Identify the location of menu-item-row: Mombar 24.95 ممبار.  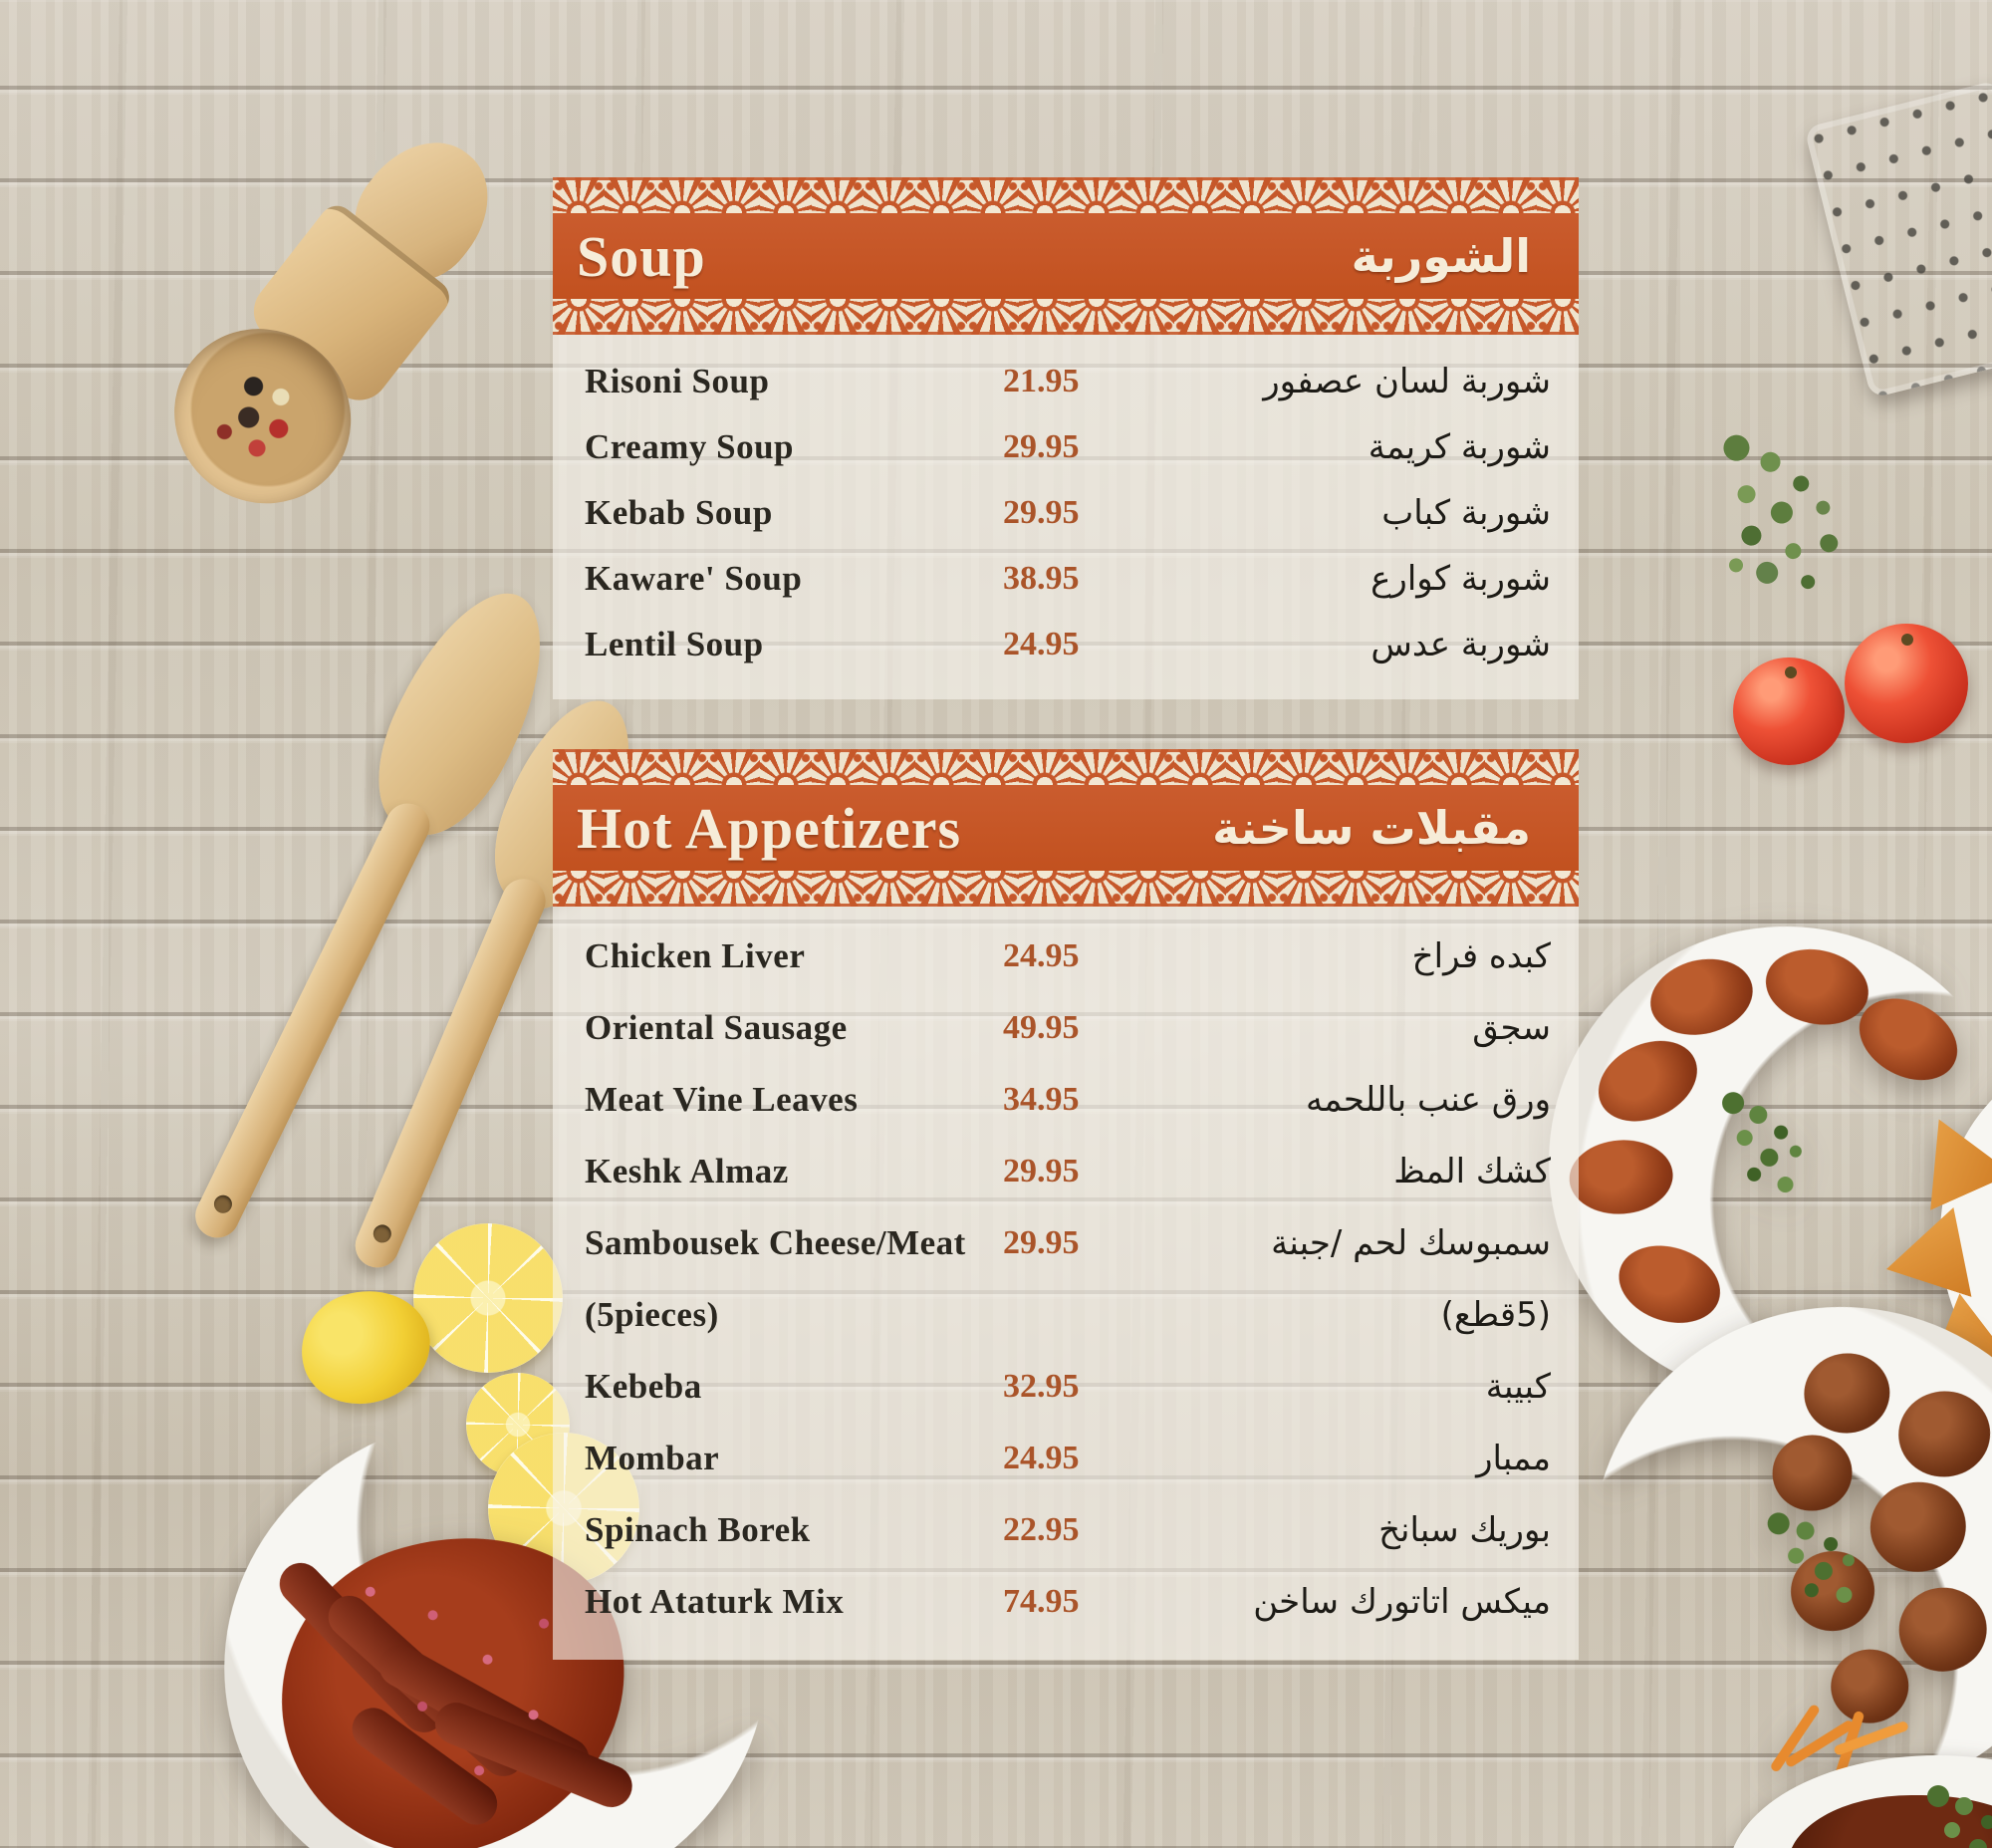
(1068, 1459).